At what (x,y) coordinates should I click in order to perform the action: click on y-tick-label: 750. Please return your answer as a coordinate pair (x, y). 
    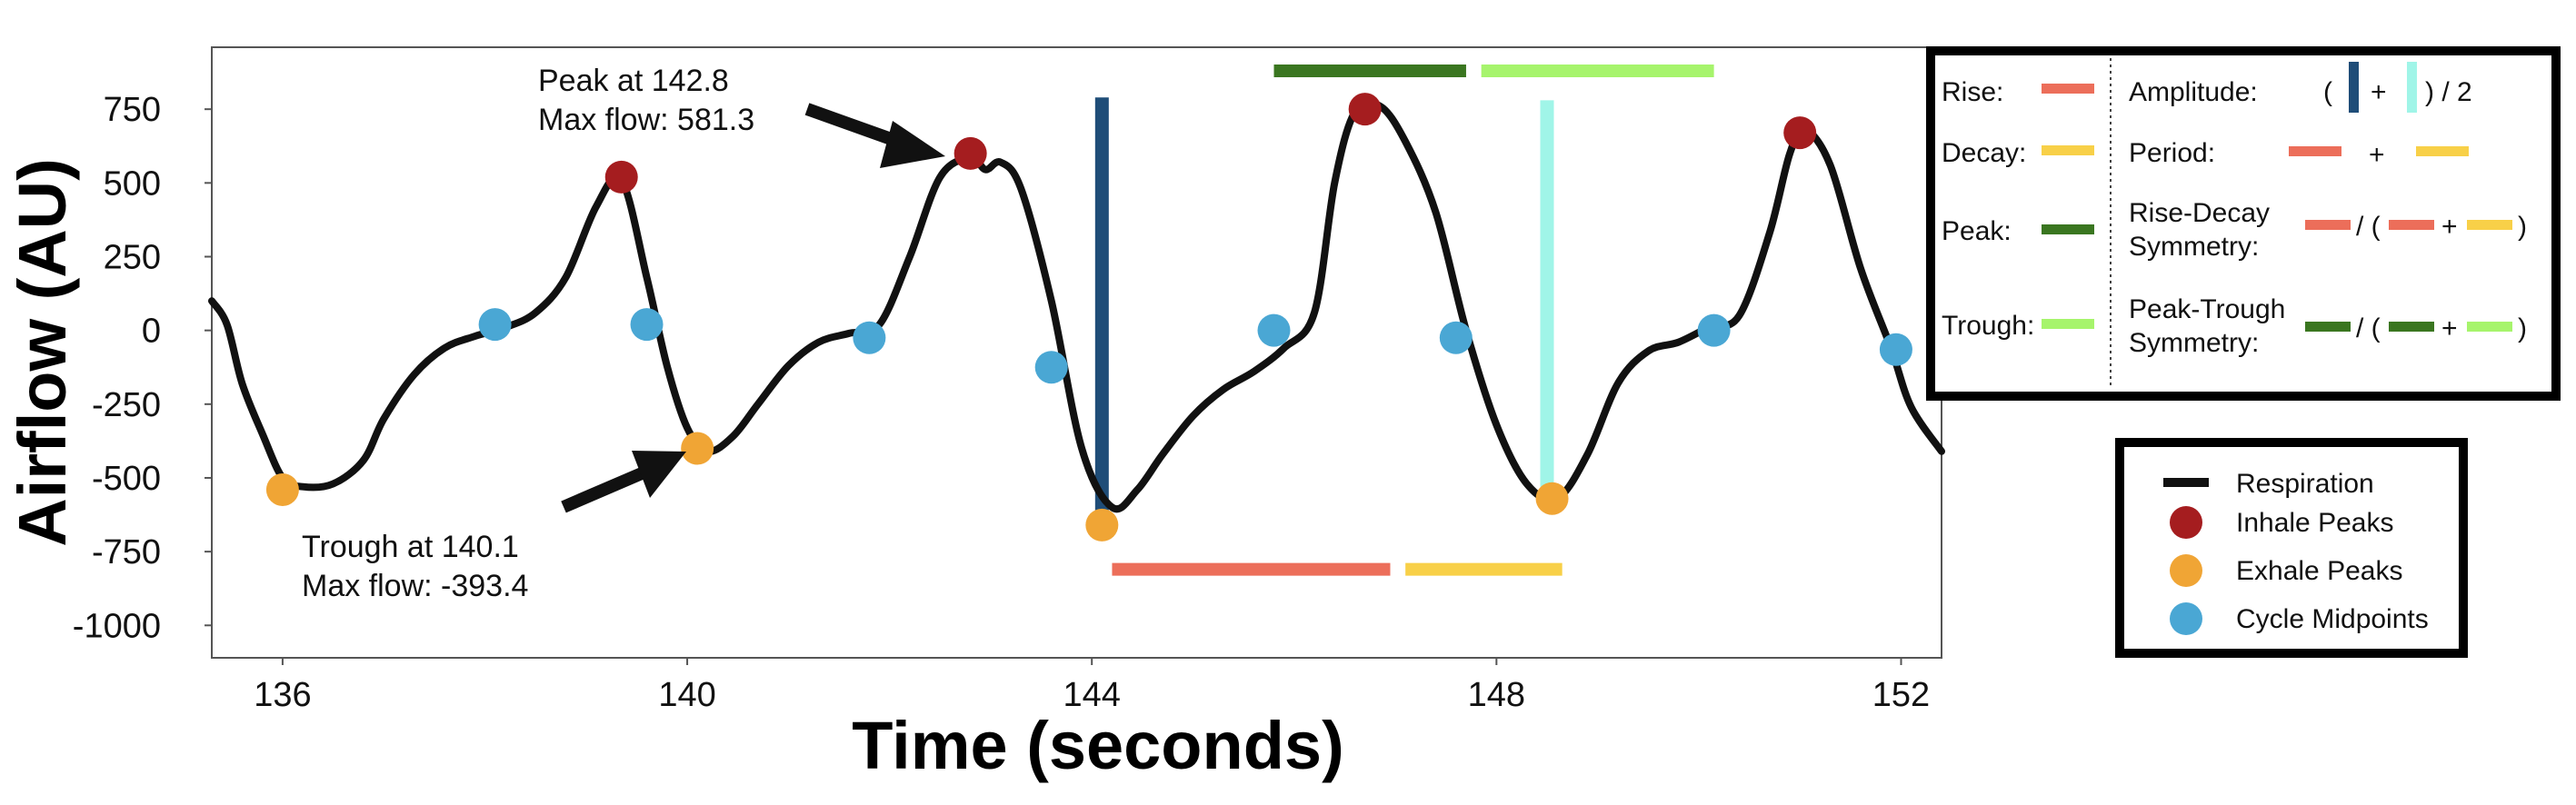
    Looking at the image, I should click on (132, 110).